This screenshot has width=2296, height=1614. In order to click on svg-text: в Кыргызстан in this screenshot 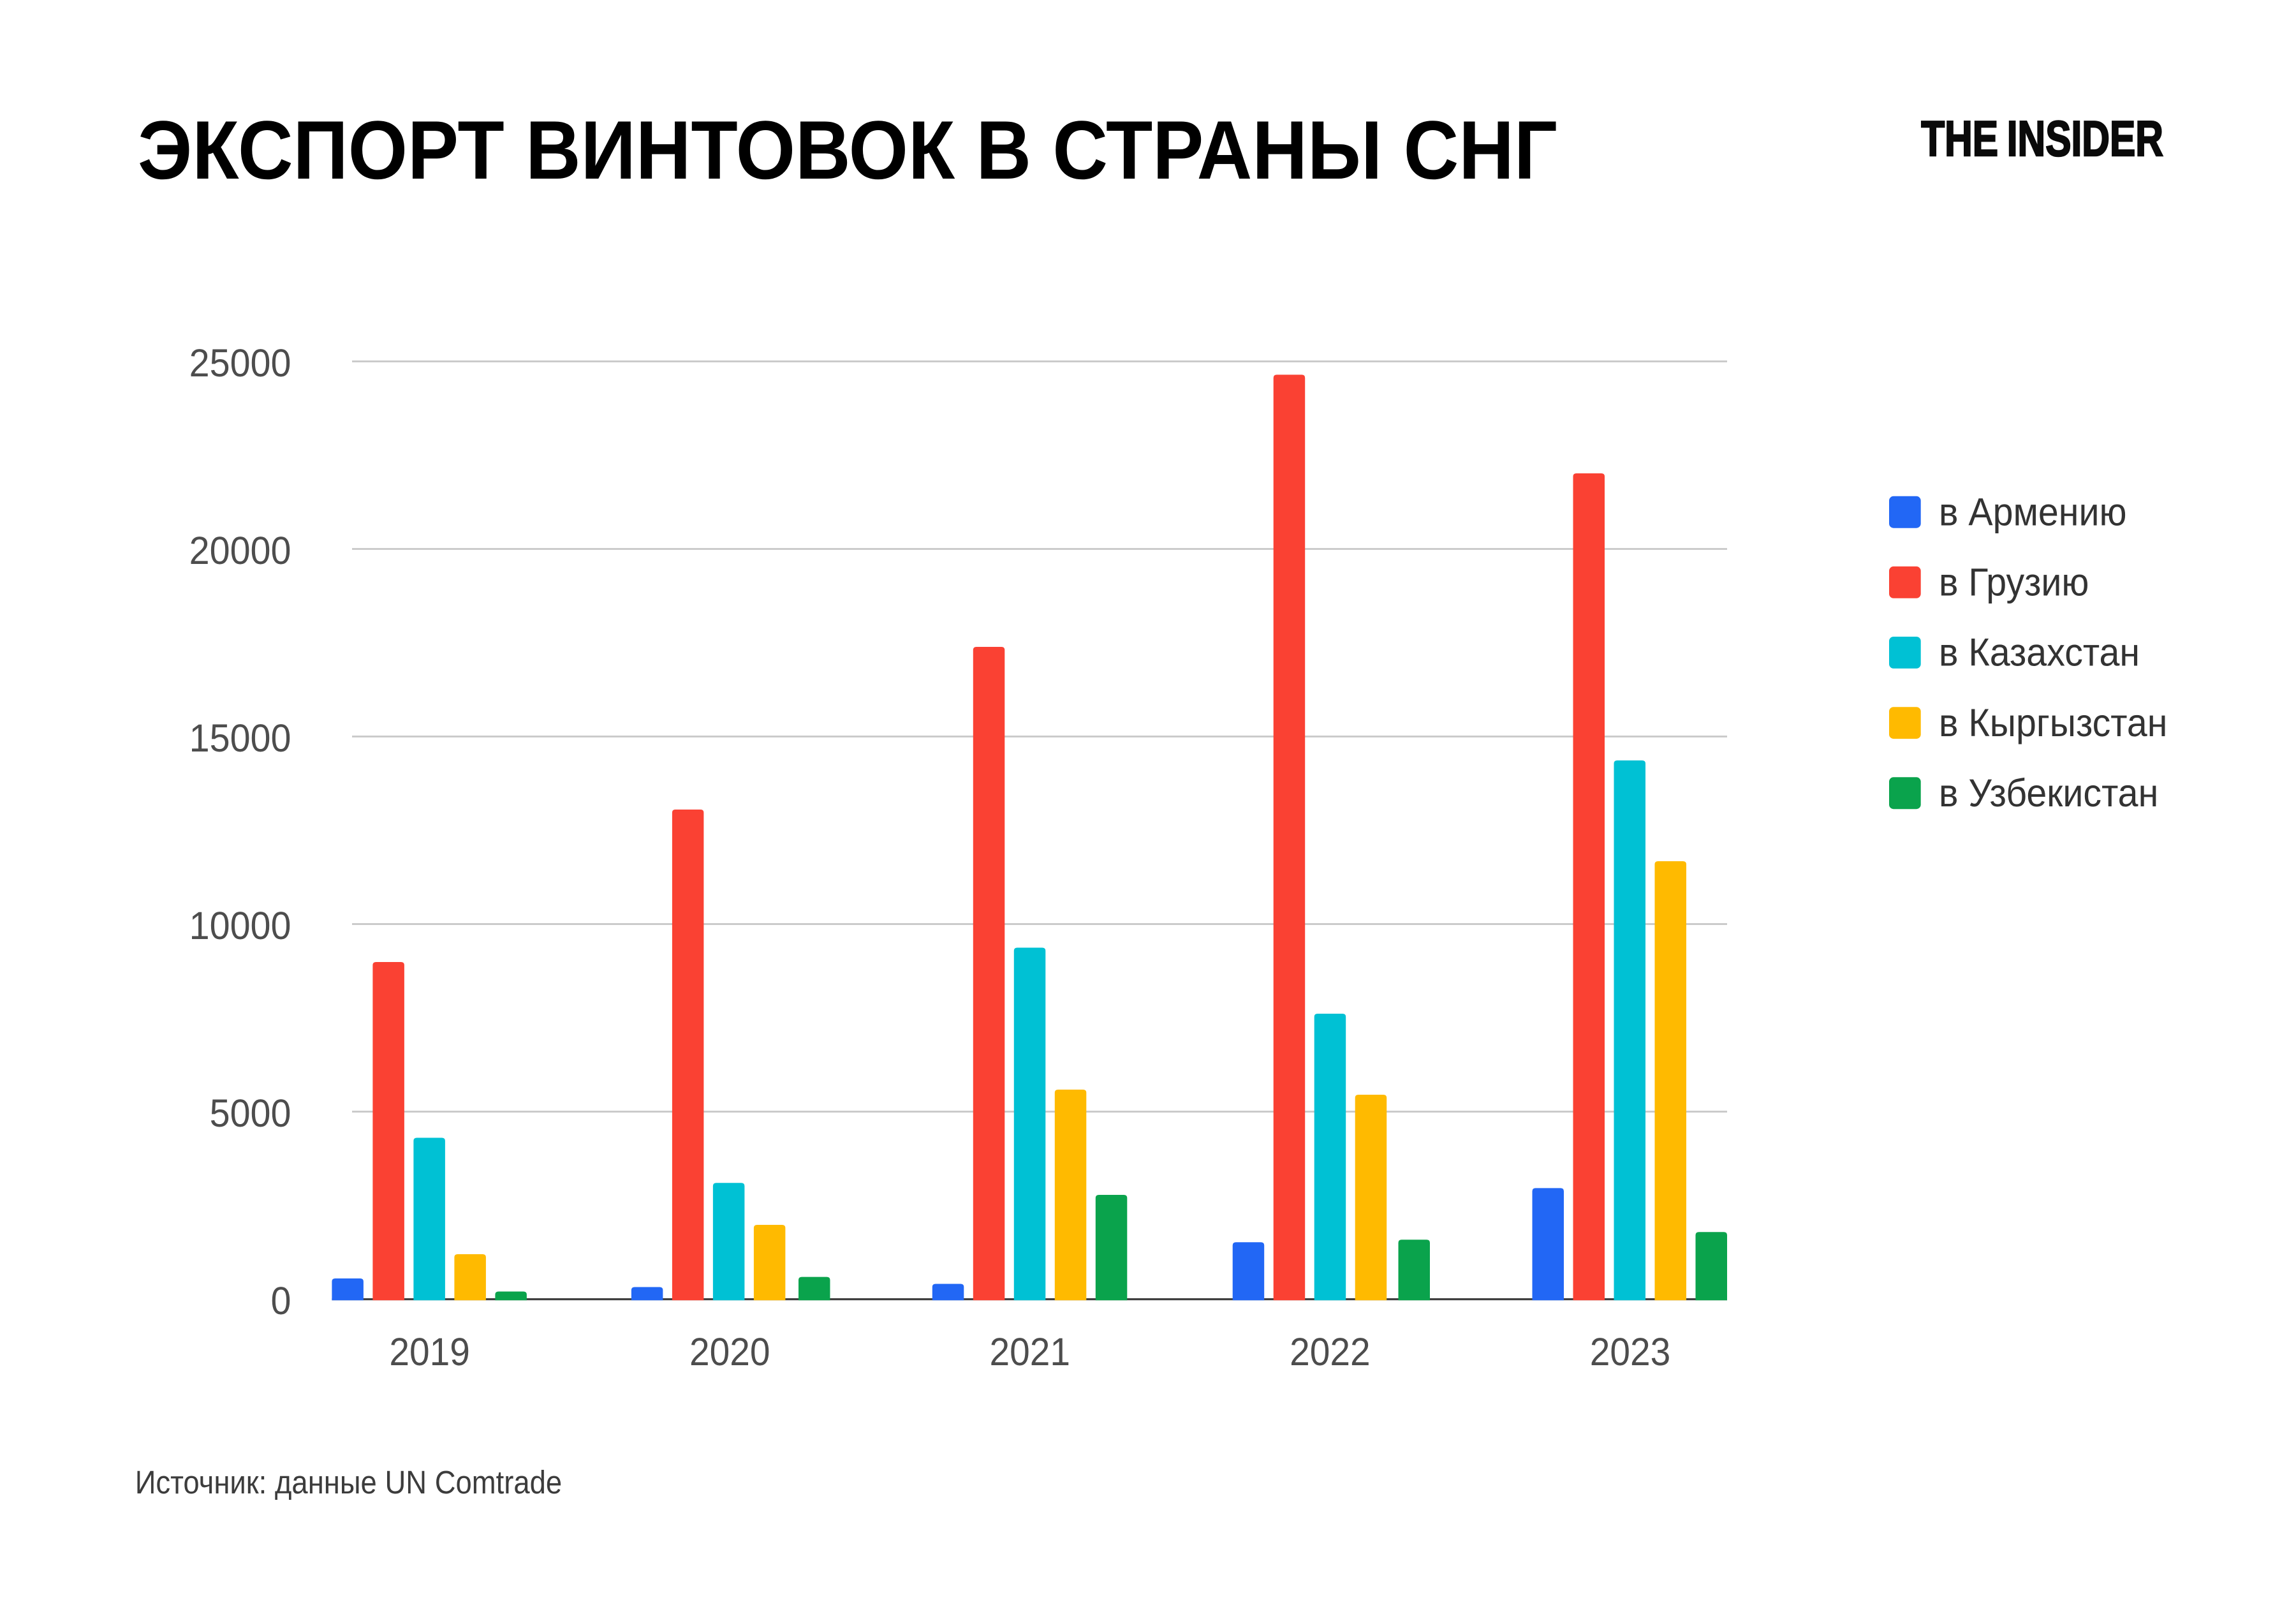, I will do `click(2053, 722)`.